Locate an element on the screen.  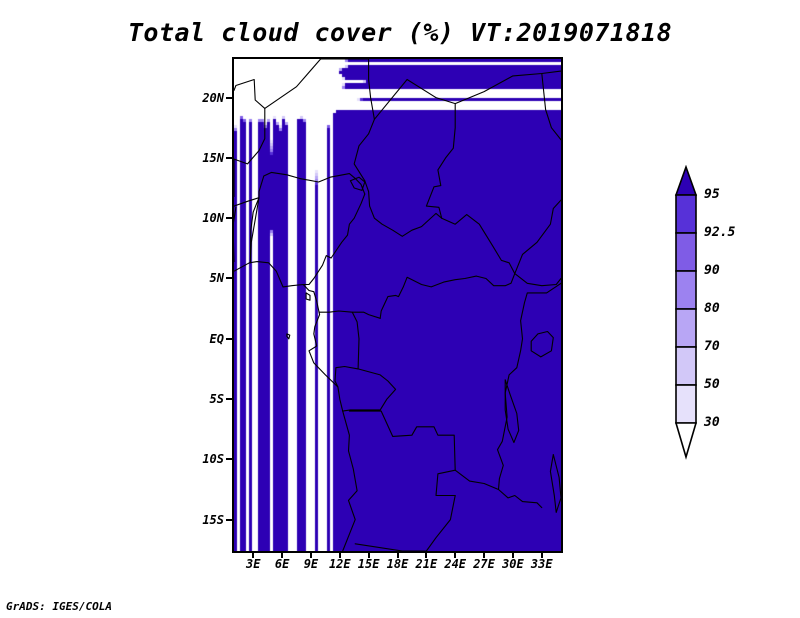
colorbar-tick-label: 70 is located at coordinates (712, 346).